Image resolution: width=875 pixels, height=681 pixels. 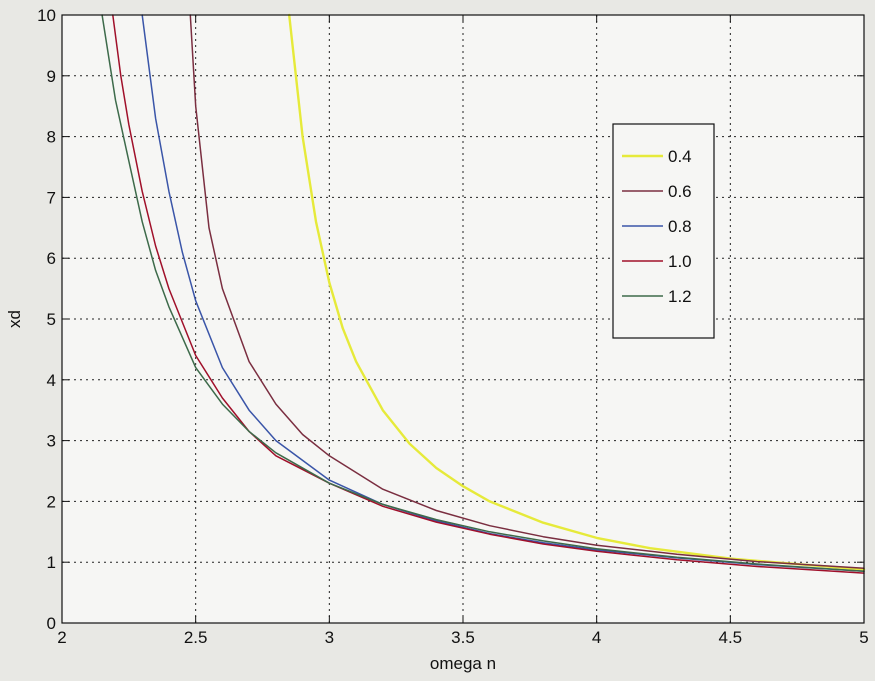 I want to click on legend-box, so click(x=663, y=231).